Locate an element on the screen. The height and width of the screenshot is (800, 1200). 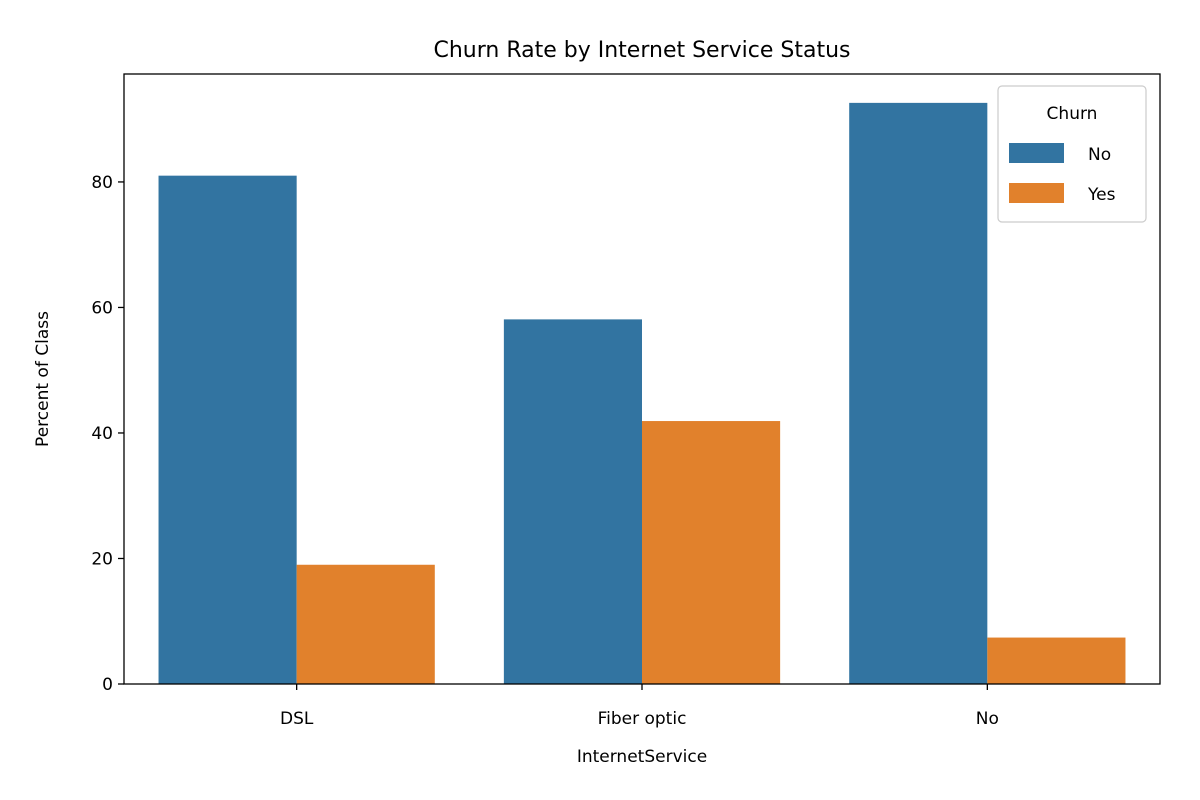
bar-no-no is located at coordinates (918, 393).